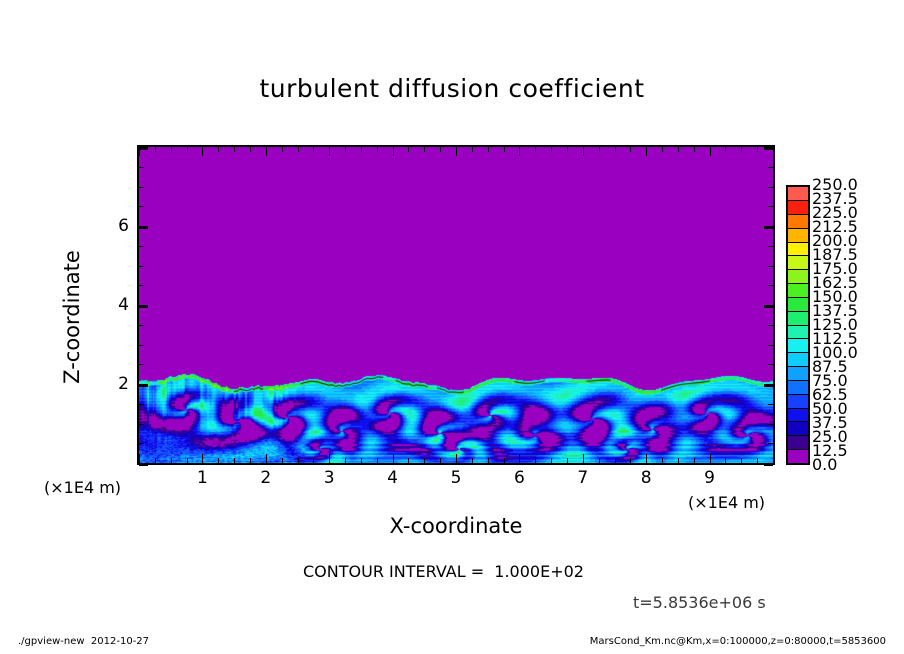  What do you see at coordinates (123, 226) in the screenshot?
I see `y-tick-label: 6` at bounding box center [123, 226].